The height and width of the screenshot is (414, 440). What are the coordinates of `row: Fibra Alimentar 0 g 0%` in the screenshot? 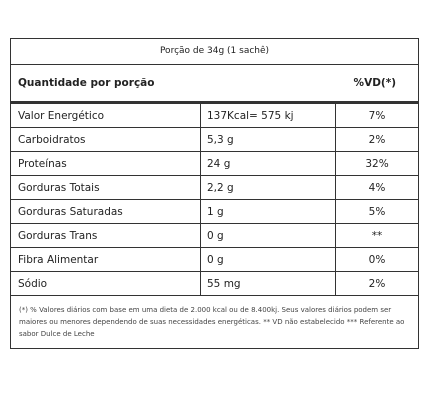 It's located at (214, 259).